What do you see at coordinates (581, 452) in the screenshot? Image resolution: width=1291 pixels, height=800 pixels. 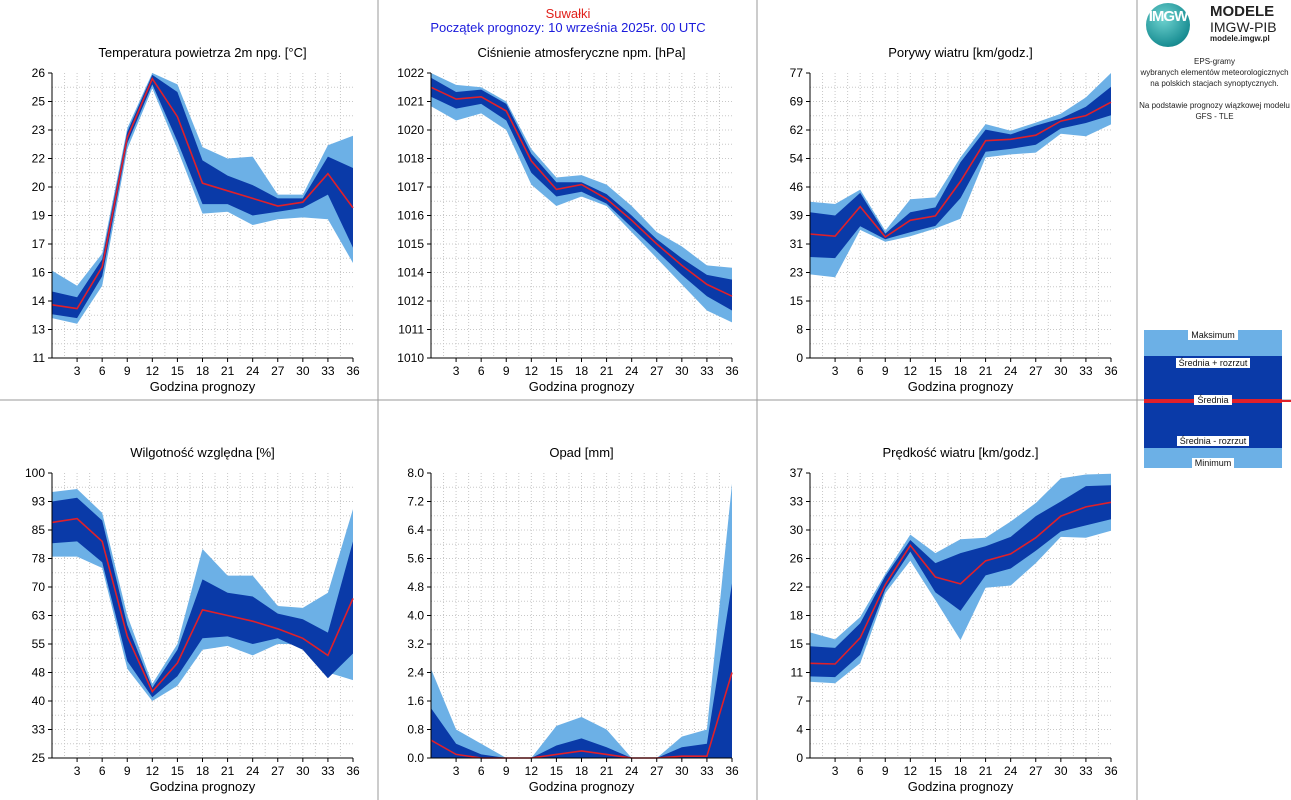 I see `chart-title: Opad [mm]` at bounding box center [581, 452].